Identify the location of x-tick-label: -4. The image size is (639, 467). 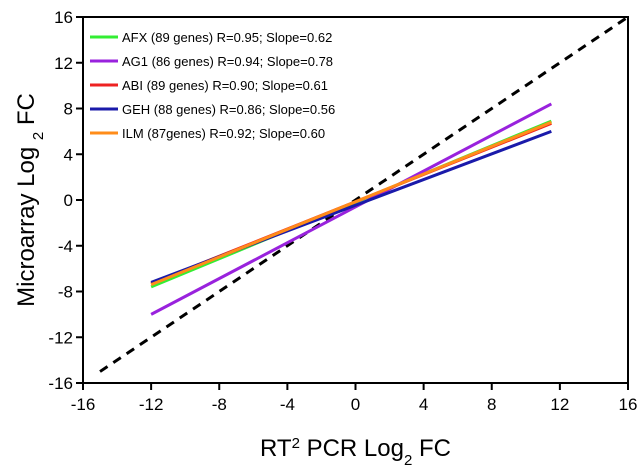
(287, 404).